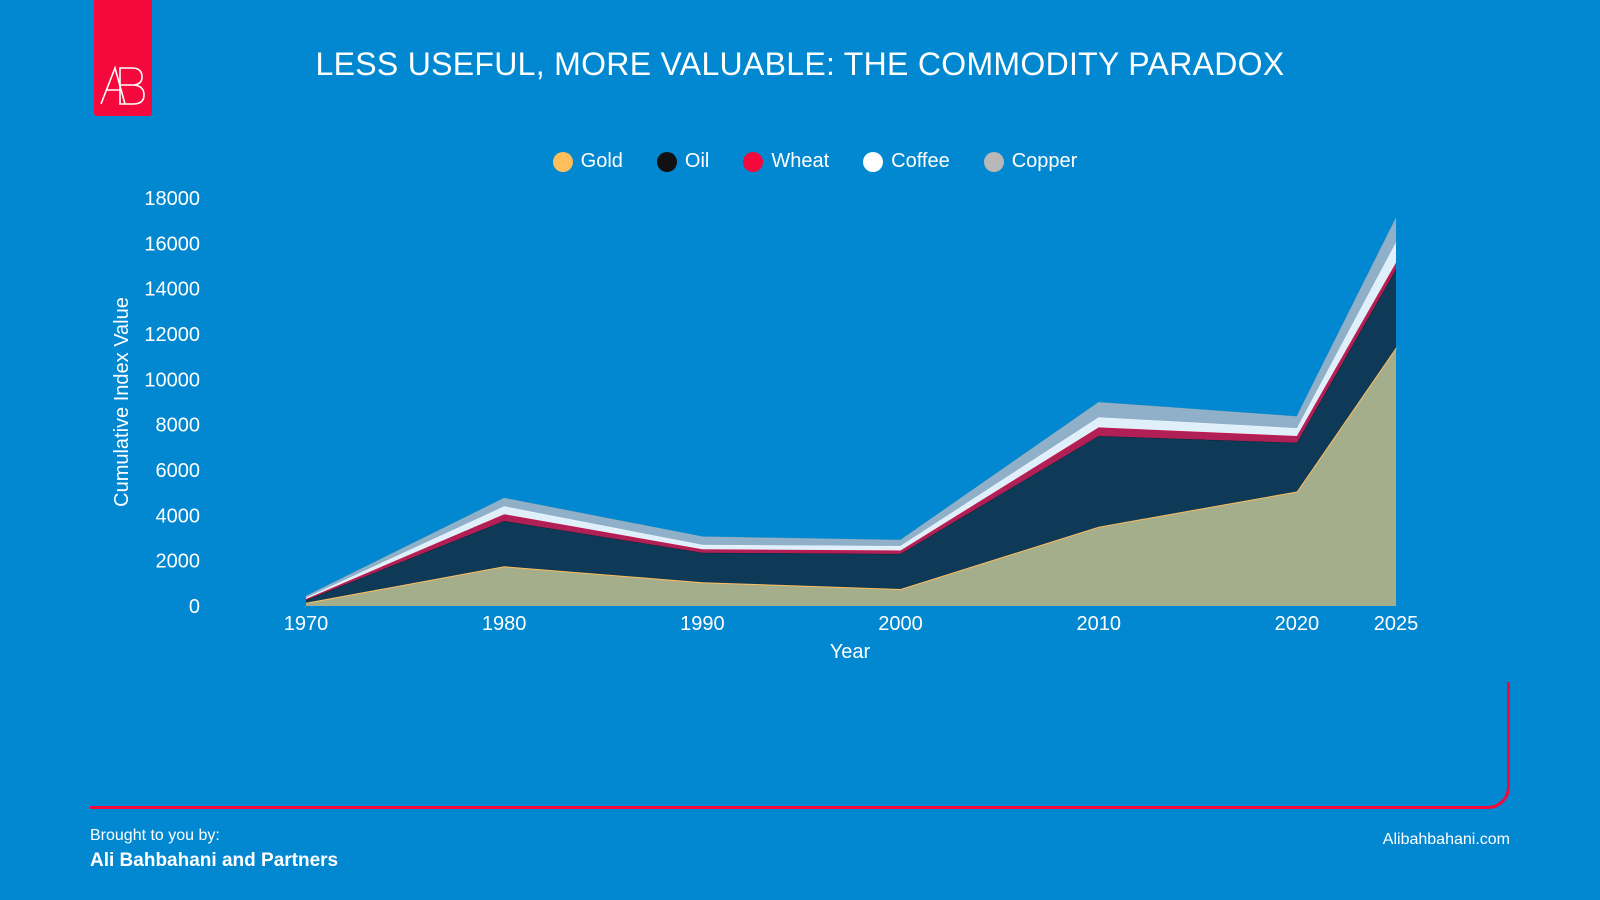  Describe the element at coordinates (122, 85) in the screenshot. I see `logo-monogram-icon` at that location.